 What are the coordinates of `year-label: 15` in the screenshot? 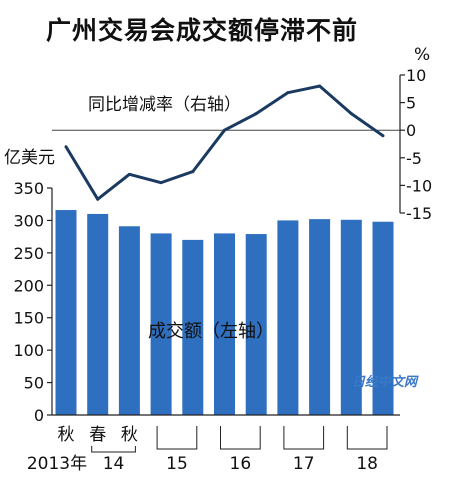 It's located at (177, 464).